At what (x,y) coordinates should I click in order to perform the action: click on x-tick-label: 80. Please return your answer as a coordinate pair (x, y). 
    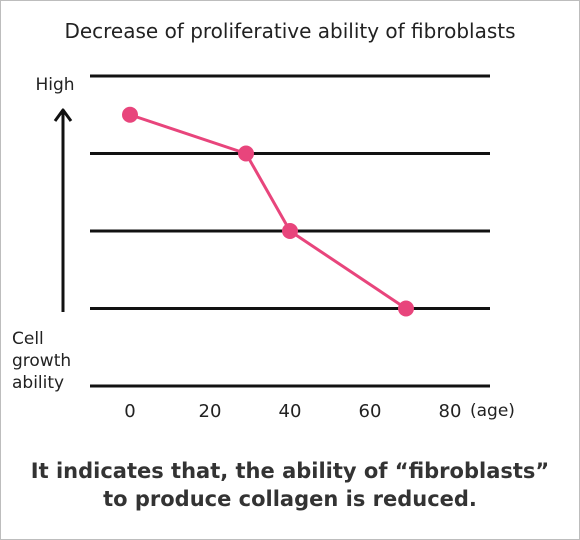
    Looking at the image, I should click on (450, 411).